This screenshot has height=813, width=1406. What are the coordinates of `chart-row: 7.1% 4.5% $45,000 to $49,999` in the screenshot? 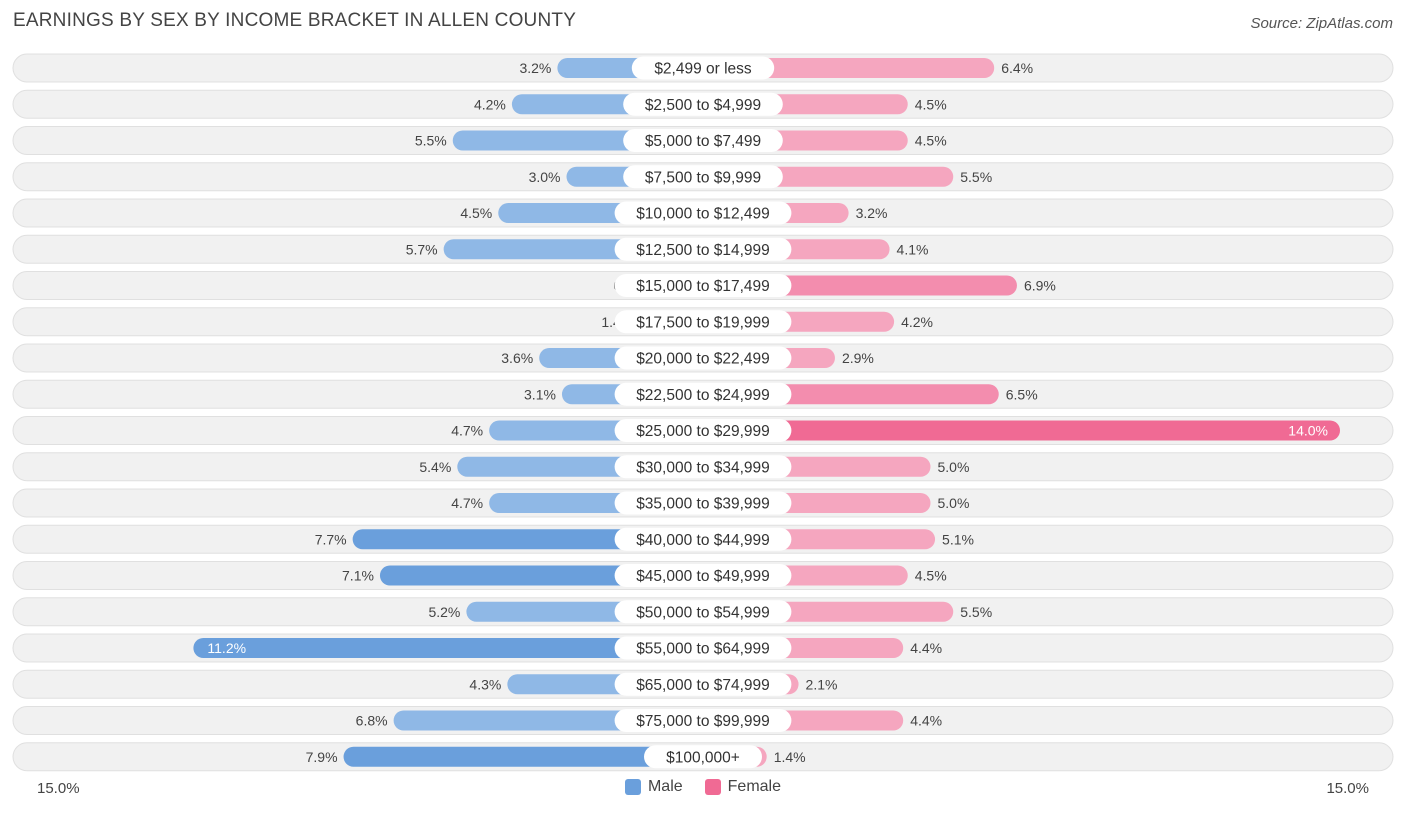 It's located at (703, 575).